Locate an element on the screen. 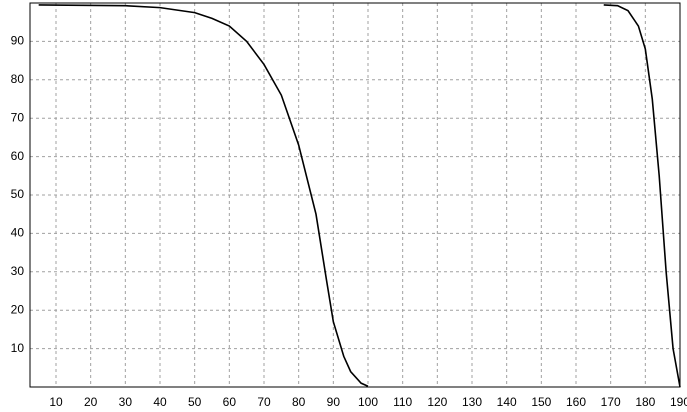 This screenshot has width=687, height=412. x-tick-label: 50 is located at coordinates (195, 402).